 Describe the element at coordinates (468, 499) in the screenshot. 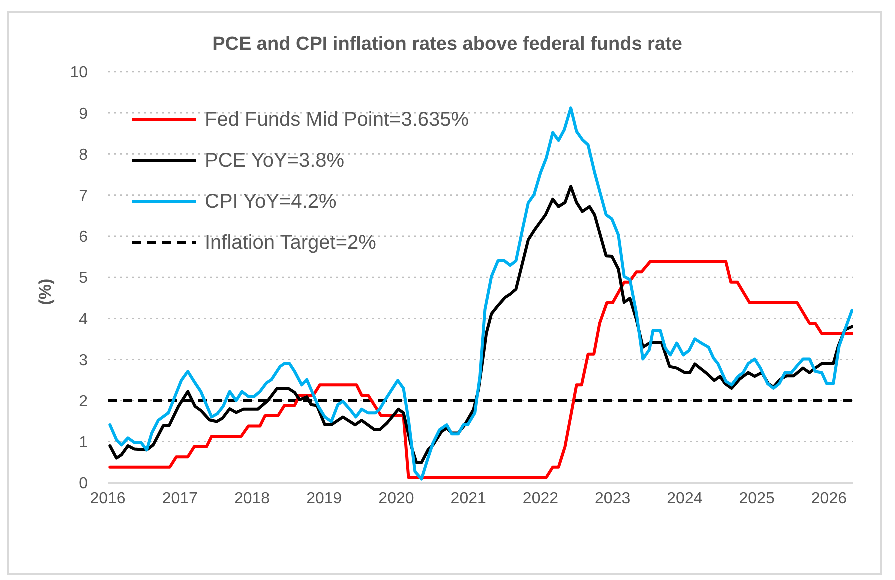

I see `x-tick-label: 2021` at that location.